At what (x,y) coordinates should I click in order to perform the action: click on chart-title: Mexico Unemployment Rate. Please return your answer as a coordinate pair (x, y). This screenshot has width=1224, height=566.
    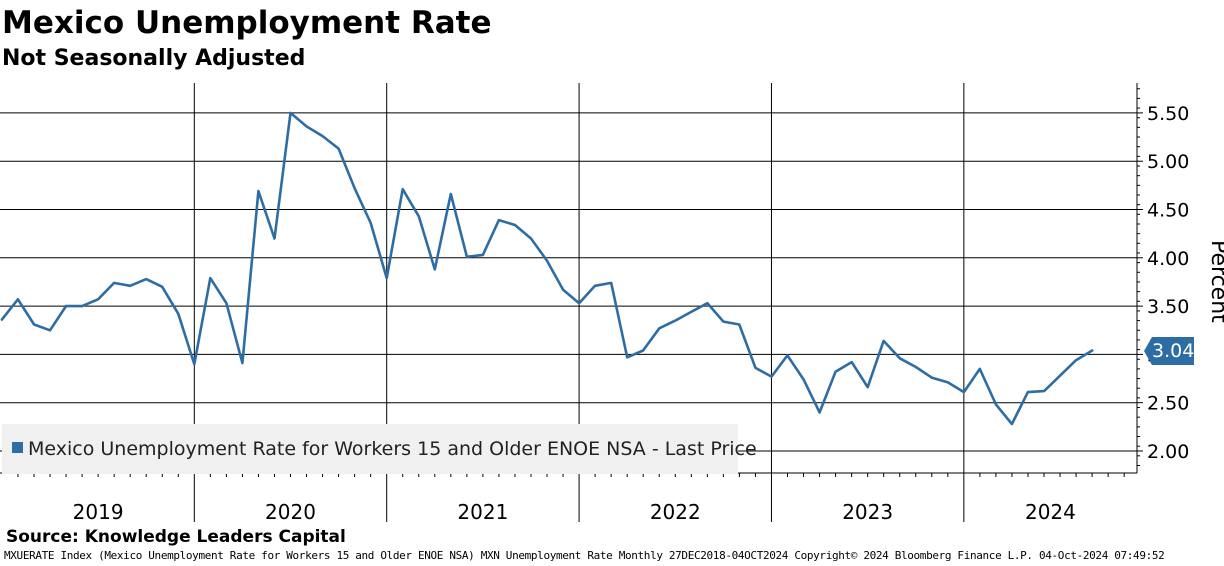
    Looking at the image, I should click on (247, 23).